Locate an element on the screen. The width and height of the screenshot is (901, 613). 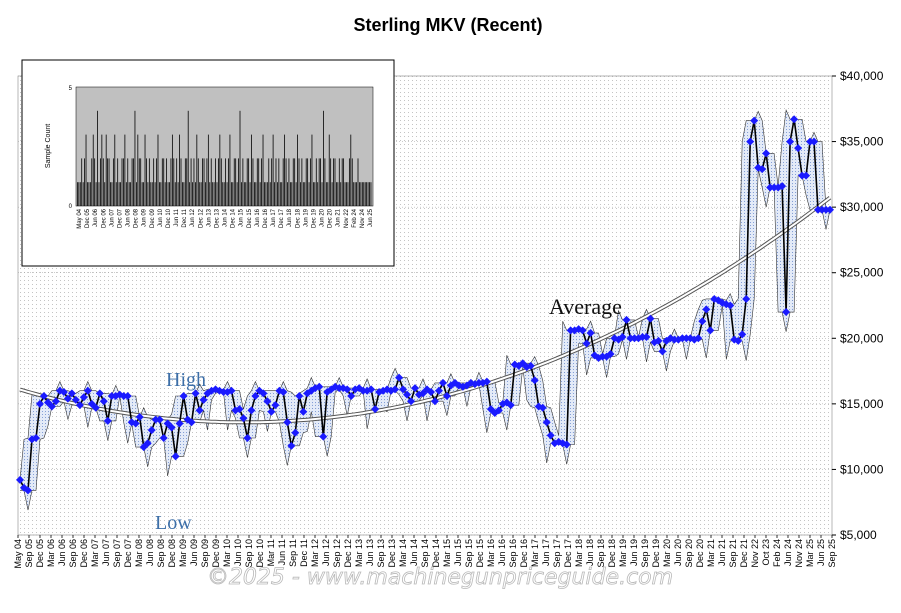
x-tick-label: Jun 07 is located at coordinates (106, 552).